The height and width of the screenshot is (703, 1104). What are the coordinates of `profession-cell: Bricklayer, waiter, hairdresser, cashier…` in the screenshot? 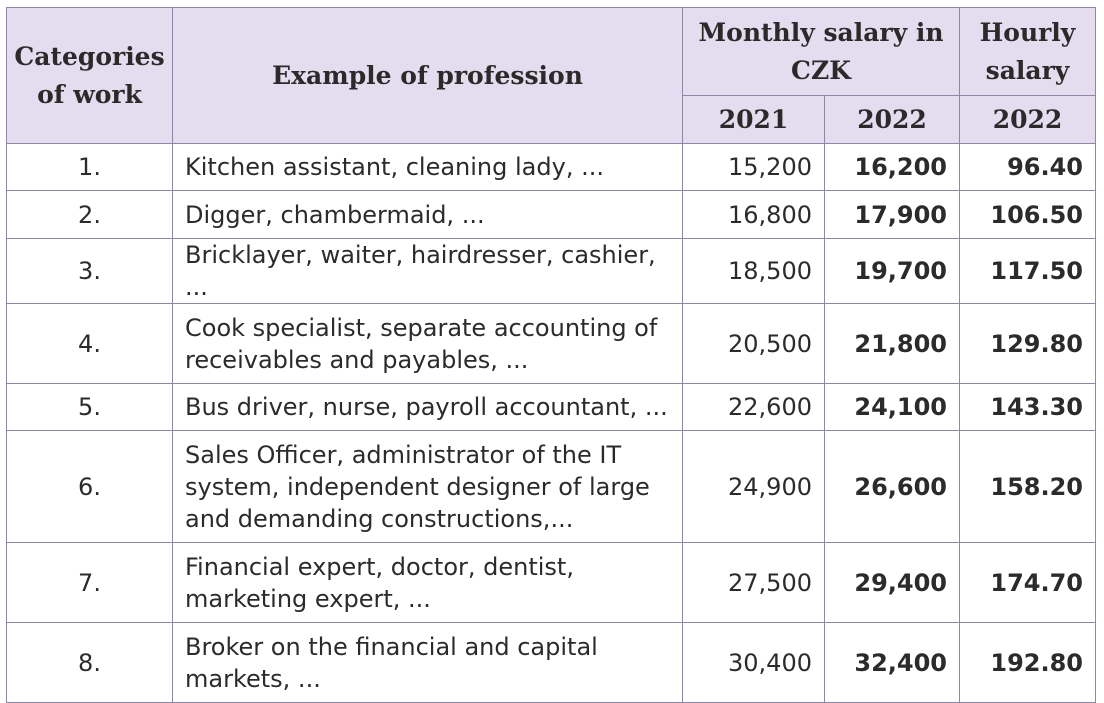 It's located at (427, 271).